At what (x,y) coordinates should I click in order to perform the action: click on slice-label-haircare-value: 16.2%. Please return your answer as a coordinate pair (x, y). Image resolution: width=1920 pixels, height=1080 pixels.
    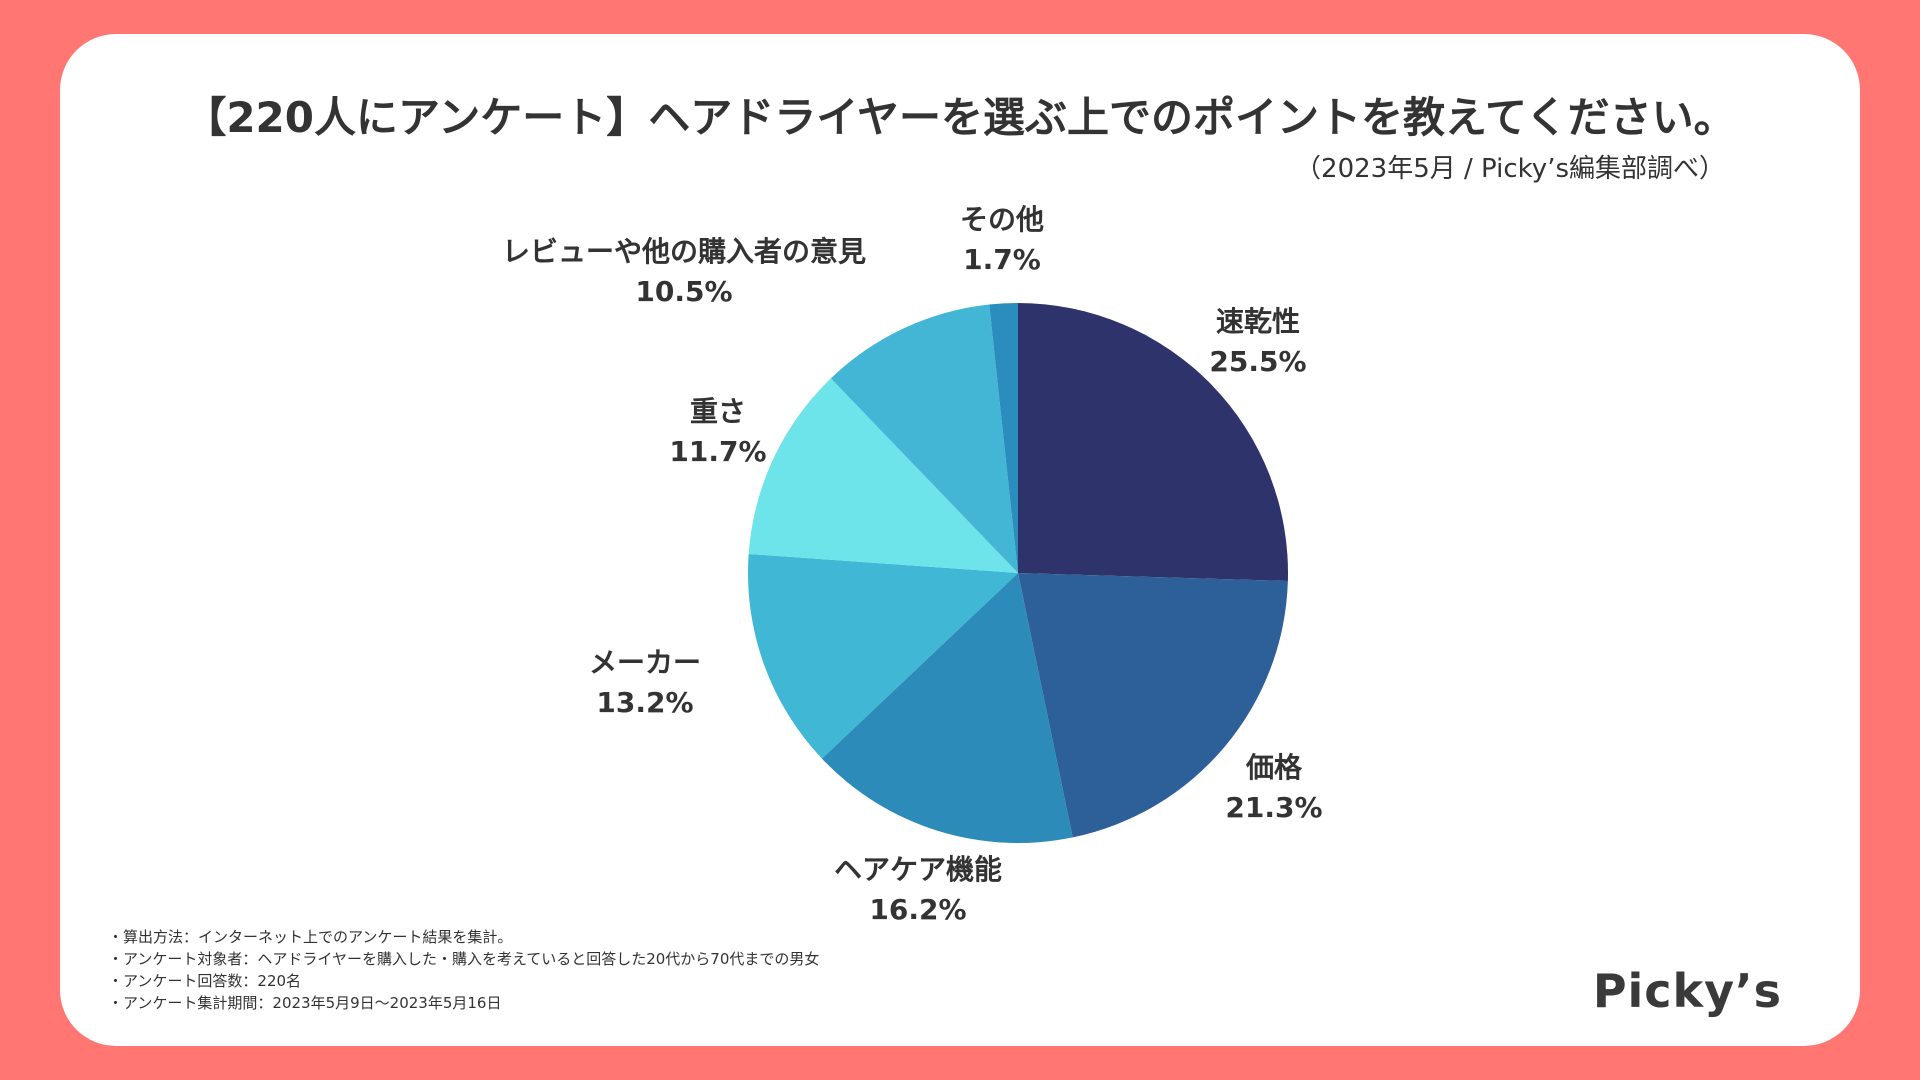
    Looking at the image, I should click on (918, 909).